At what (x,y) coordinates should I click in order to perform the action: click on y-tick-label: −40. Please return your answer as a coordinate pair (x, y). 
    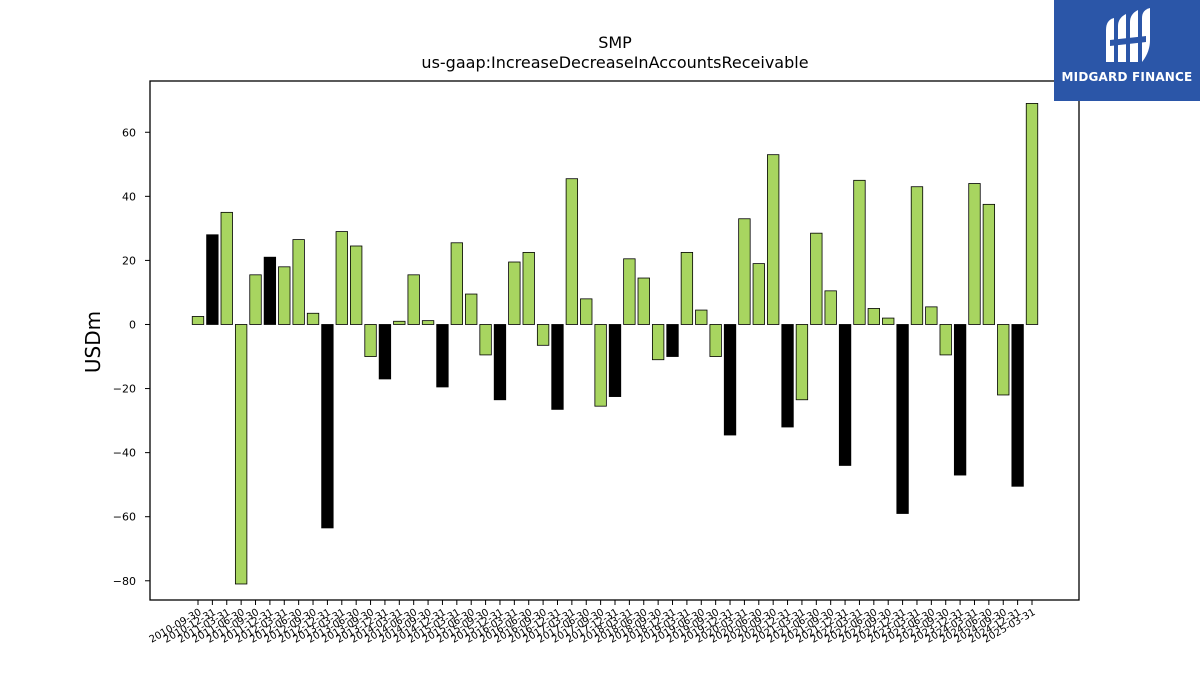
    Looking at the image, I should click on (124, 453).